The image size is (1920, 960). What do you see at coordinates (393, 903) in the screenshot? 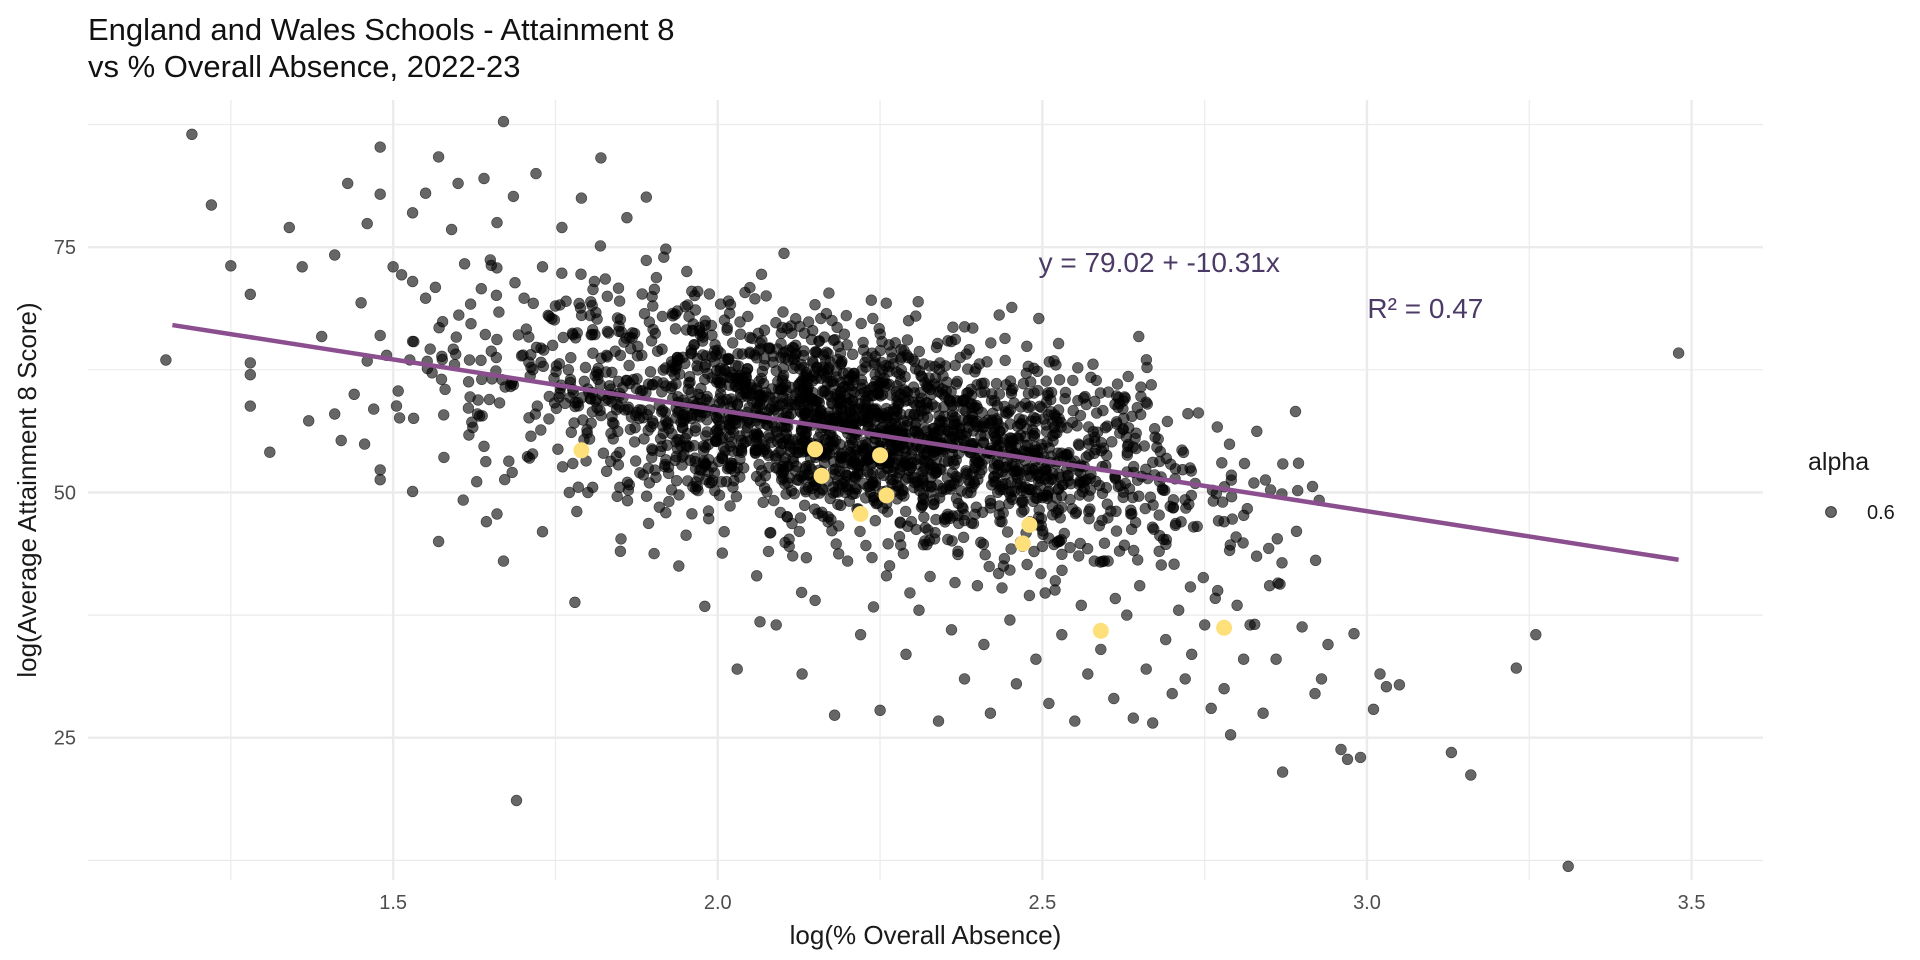
I see `x-tick-label: 1.5` at bounding box center [393, 903].